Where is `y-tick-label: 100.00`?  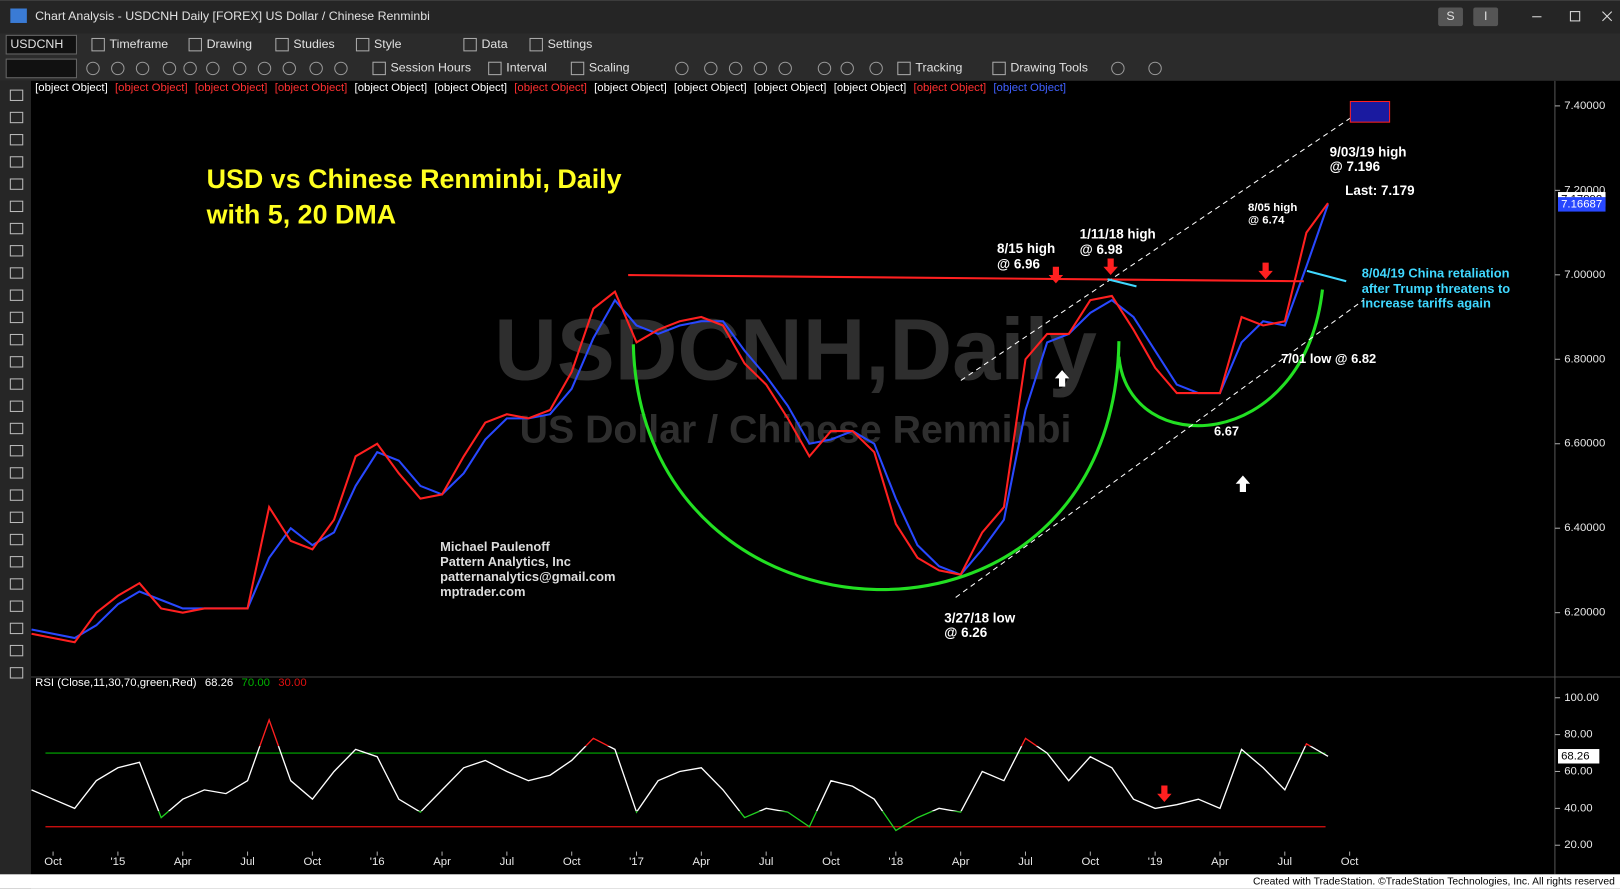 y-tick-label: 100.00 is located at coordinates (1581, 698).